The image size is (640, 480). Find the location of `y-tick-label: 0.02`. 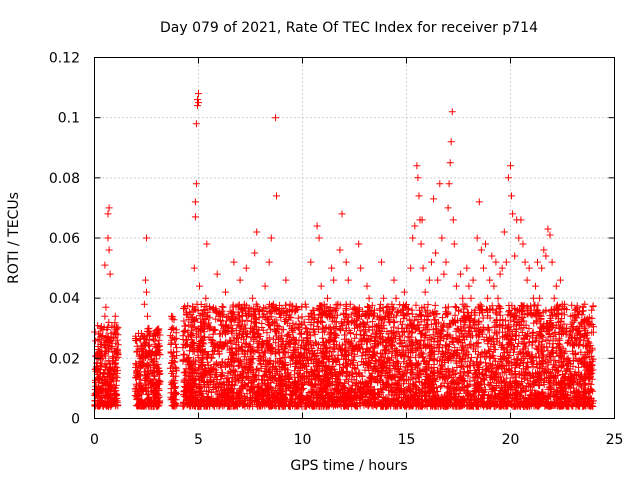

y-tick-label: 0.02 is located at coordinates (64, 359).